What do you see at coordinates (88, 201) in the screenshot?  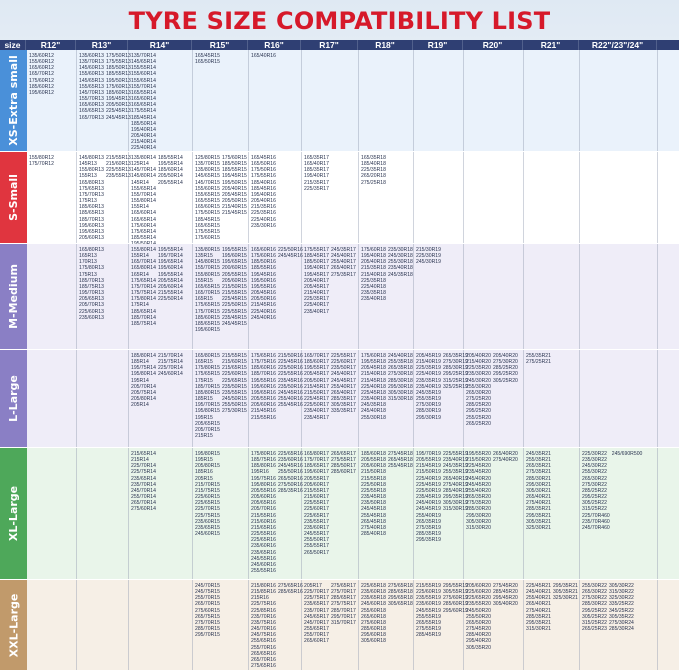 I see `tyre-size: 175R13` at bounding box center [88, 201].